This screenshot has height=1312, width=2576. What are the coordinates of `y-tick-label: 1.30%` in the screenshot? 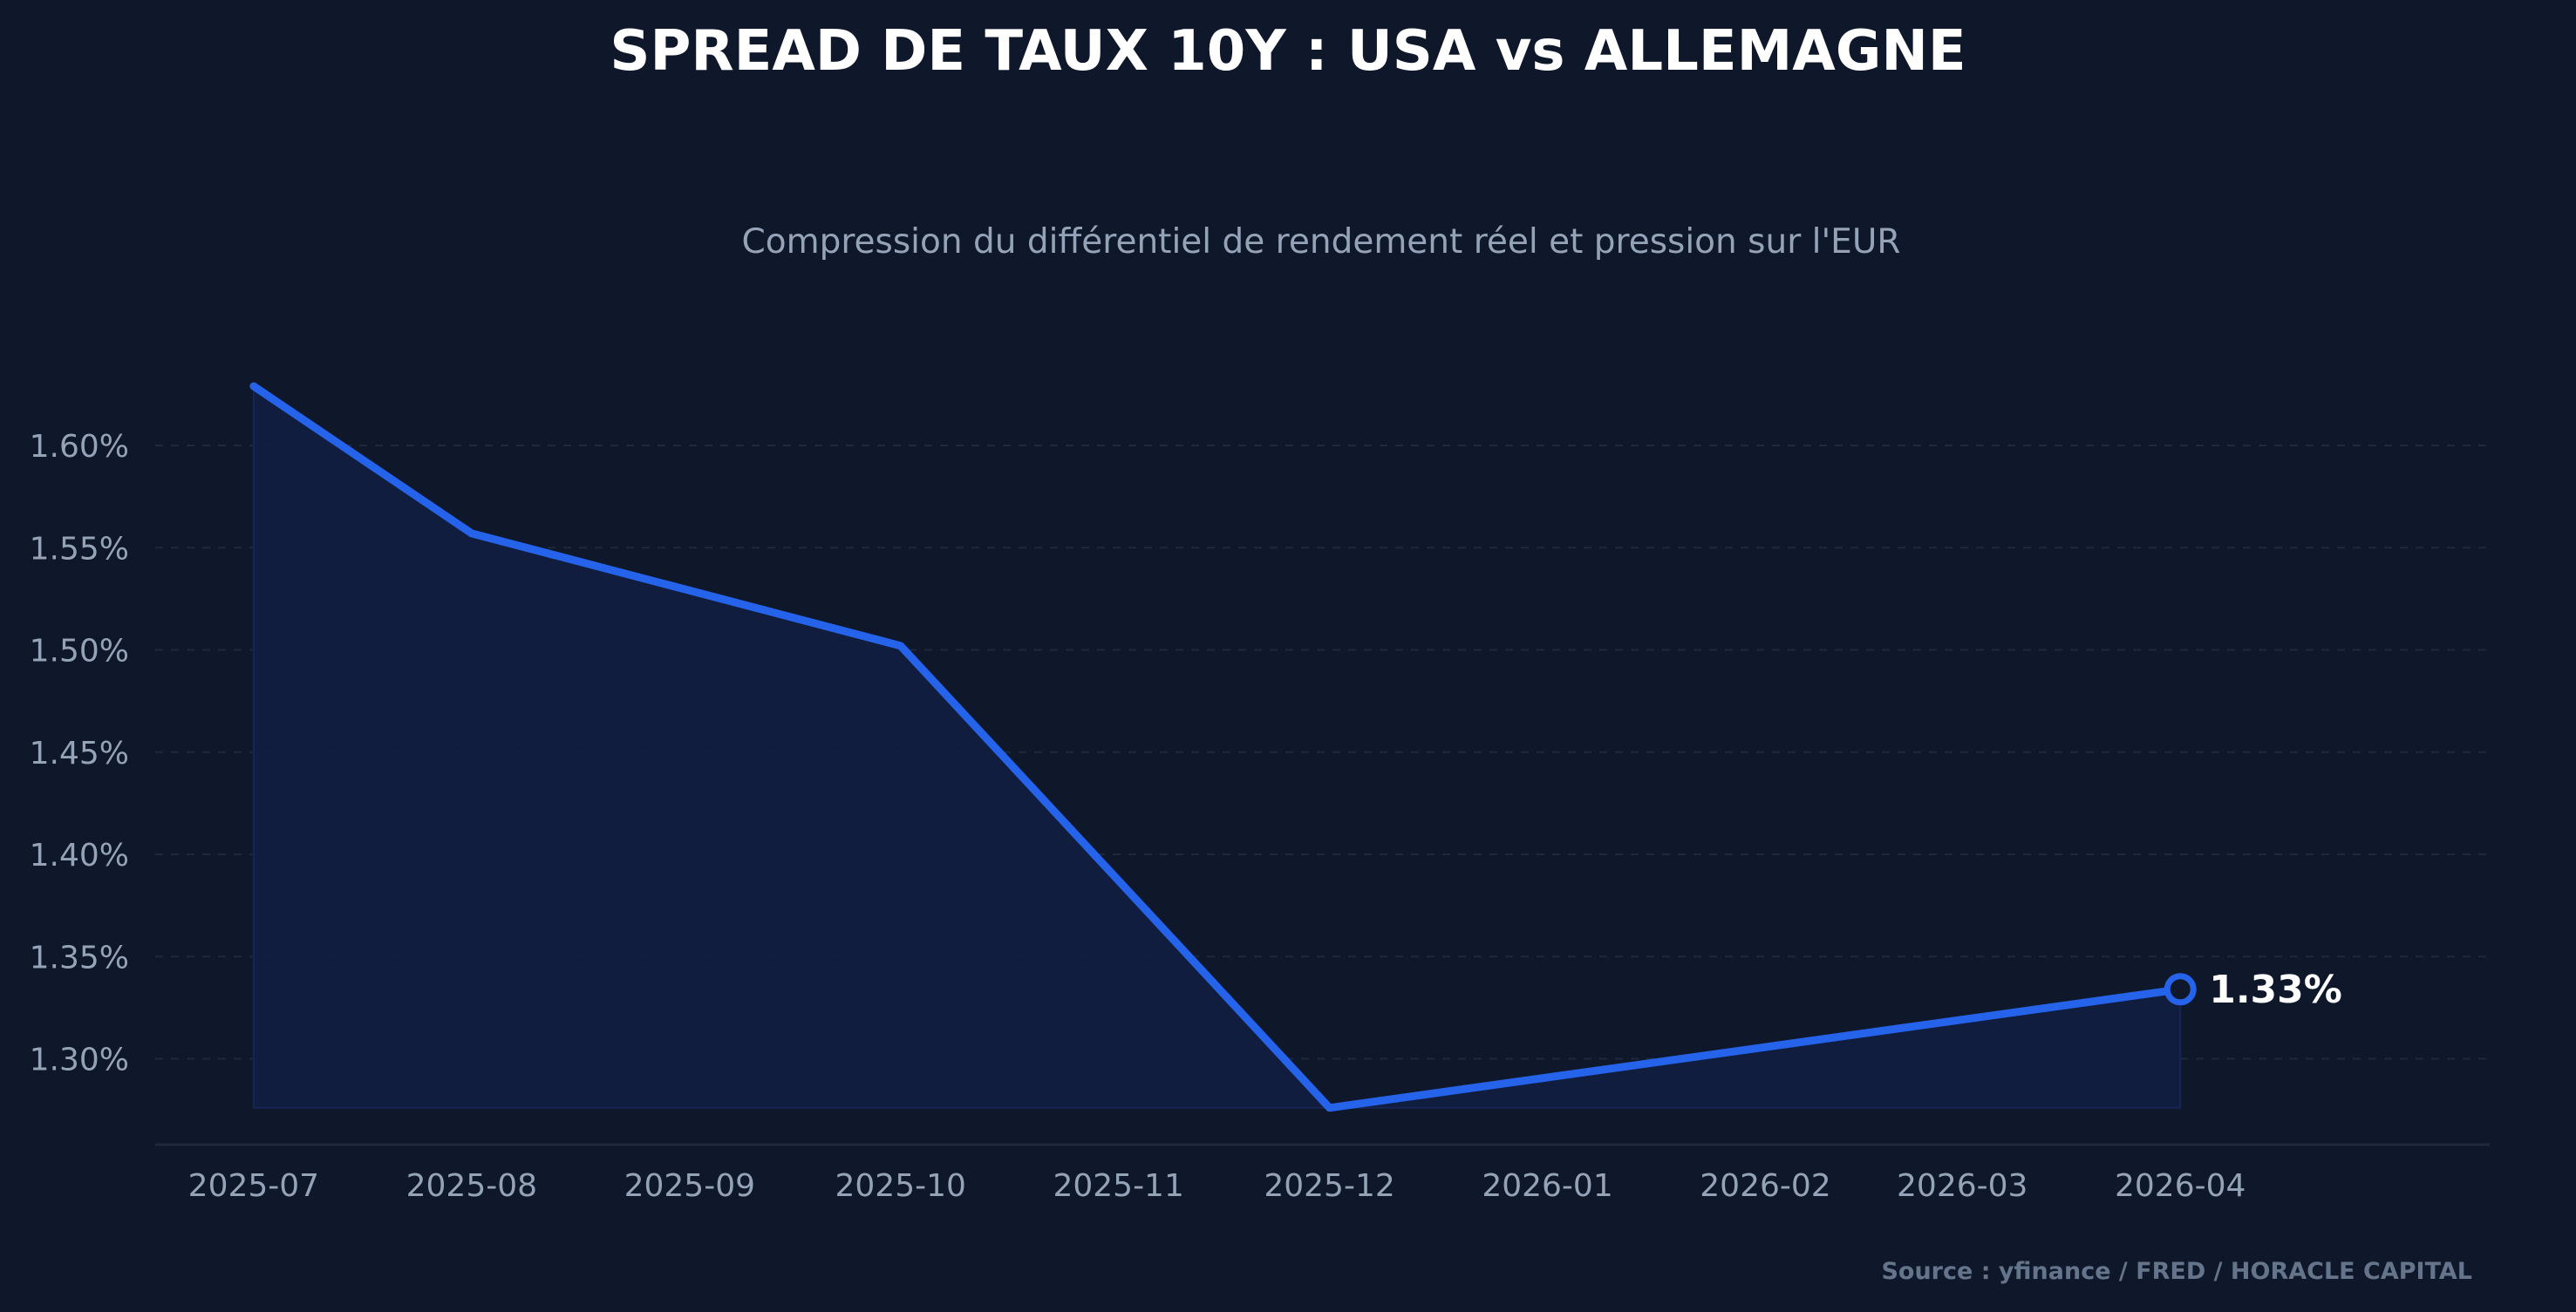 It's located at (79, 1060).